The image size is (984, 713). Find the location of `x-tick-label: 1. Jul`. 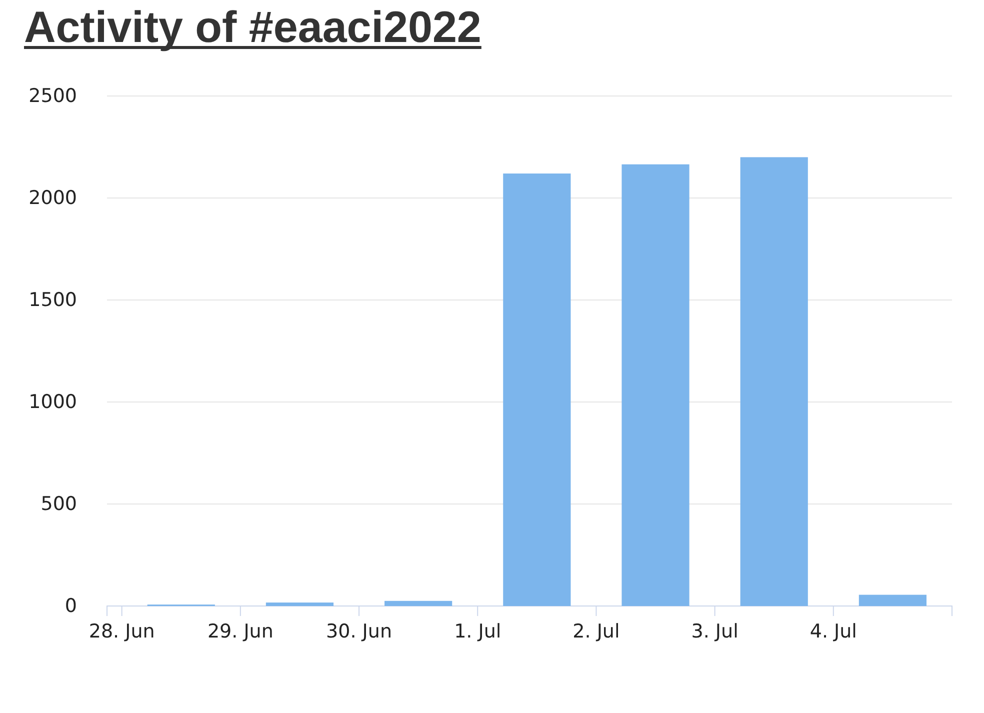

x-tick-label: 1. Jul is located at coordinates (478, 631).